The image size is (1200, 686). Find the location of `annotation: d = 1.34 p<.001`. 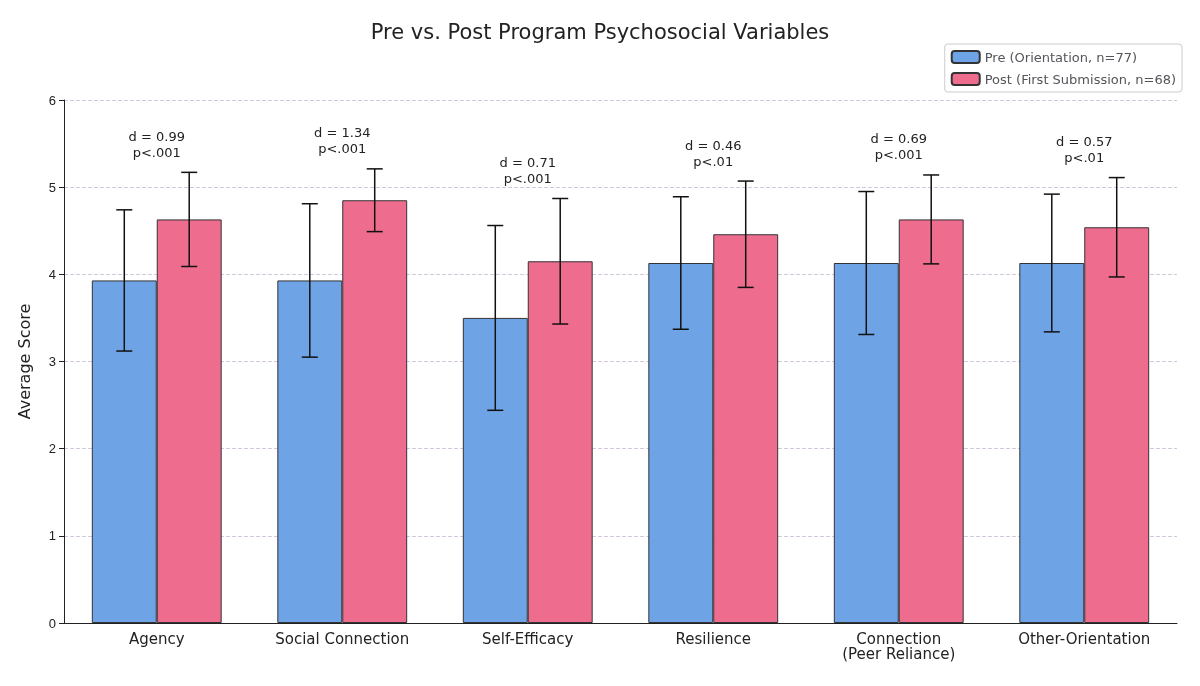

annotation: d = 1.34 p<.001 is located at coordinates (342, 141).